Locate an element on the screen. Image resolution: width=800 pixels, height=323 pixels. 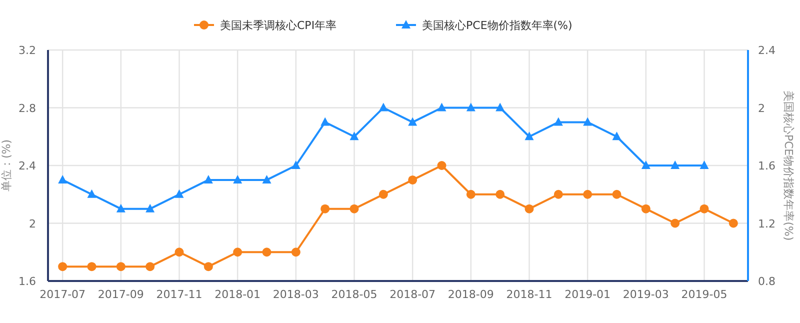
y2-tick-label: 0.8 is located at coordinates (767, 281).